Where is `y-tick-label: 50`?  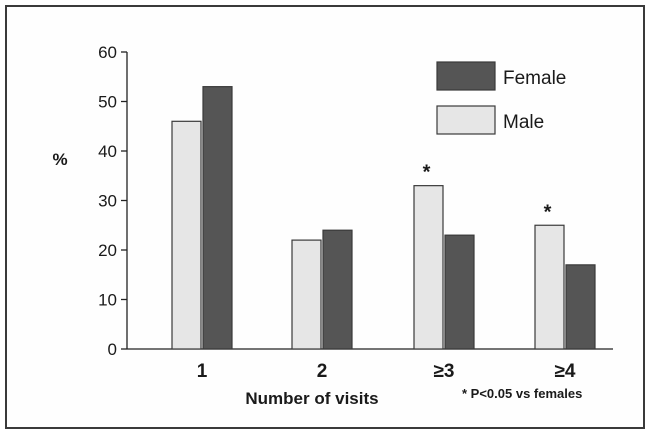 y-tick-label: 50 is located at coordinates (107, 102).